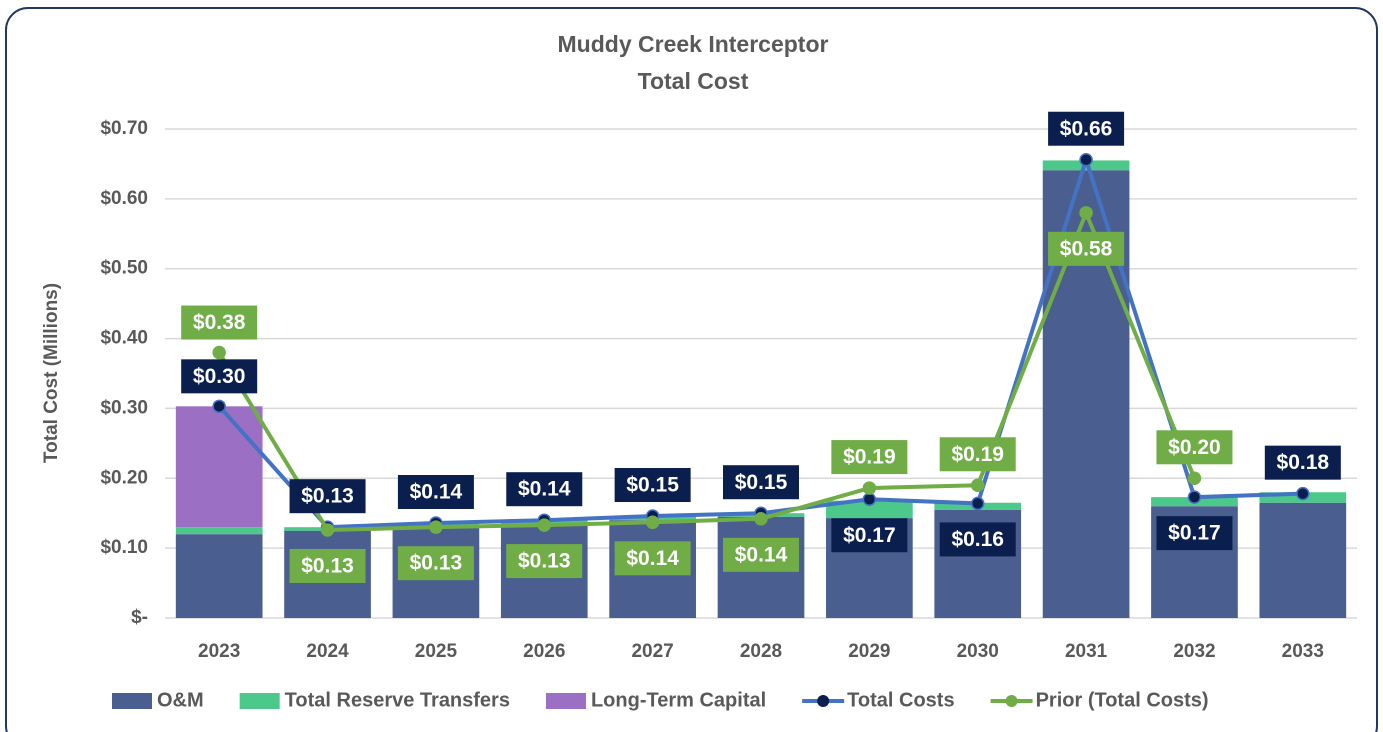  Describe the element at coordinates (678, 700) in the screenshot. I see `legend-label: Long-Term Capital` at that location.